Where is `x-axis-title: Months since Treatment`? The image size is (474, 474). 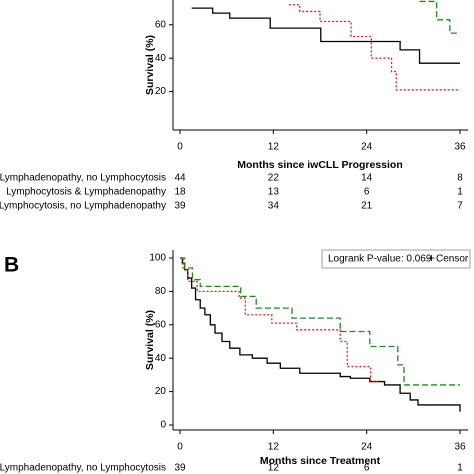
x-axis-title: Months since Treatment is located at coordinates (320, 461).